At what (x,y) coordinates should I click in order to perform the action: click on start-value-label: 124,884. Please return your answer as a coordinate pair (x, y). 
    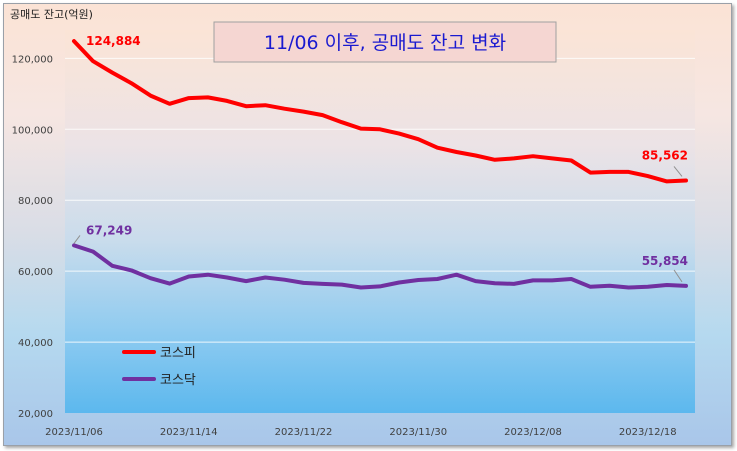
    Looking at the image, I should click on (113, 41).